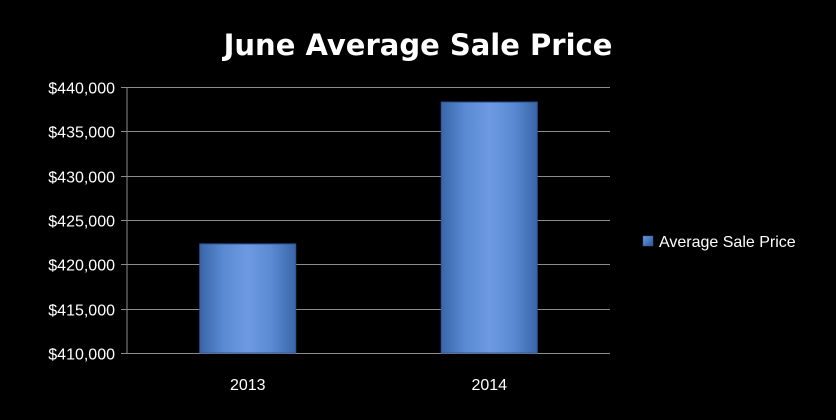  What do you see at coordinates (81, 355) in the screenshot?
I see `y-tick-label: $410,000` at bounding box center [81, 355].